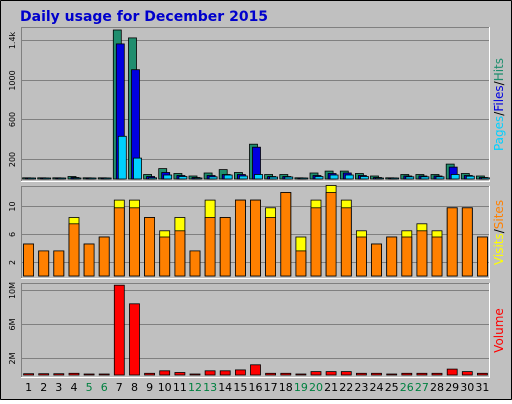 This screenshot has height=404, width=512. Describe the element at coordinates (89, 387) in the screenshot. I see `x-tick-label-day-5: 5` at that location.